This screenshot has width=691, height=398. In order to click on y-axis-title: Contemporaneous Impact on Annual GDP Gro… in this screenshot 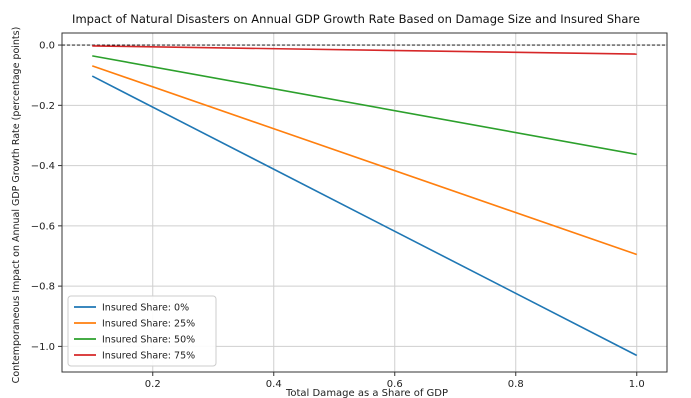, I will do `click(16, 205)`.